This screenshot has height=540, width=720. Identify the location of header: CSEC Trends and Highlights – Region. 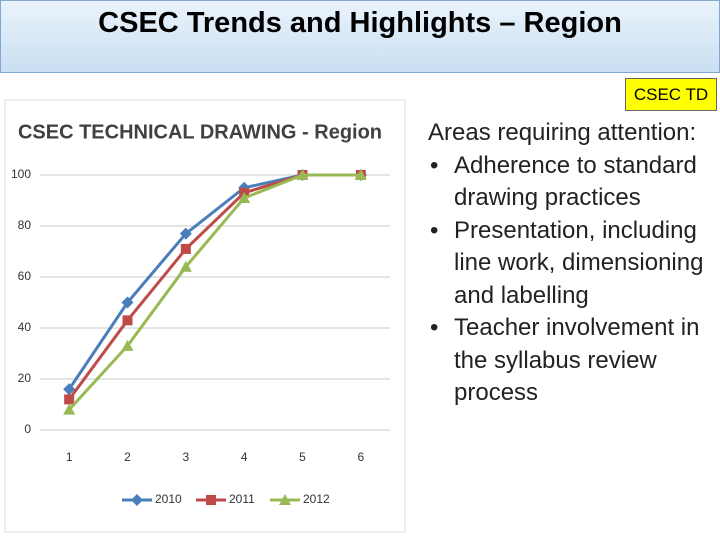
(360, 36).